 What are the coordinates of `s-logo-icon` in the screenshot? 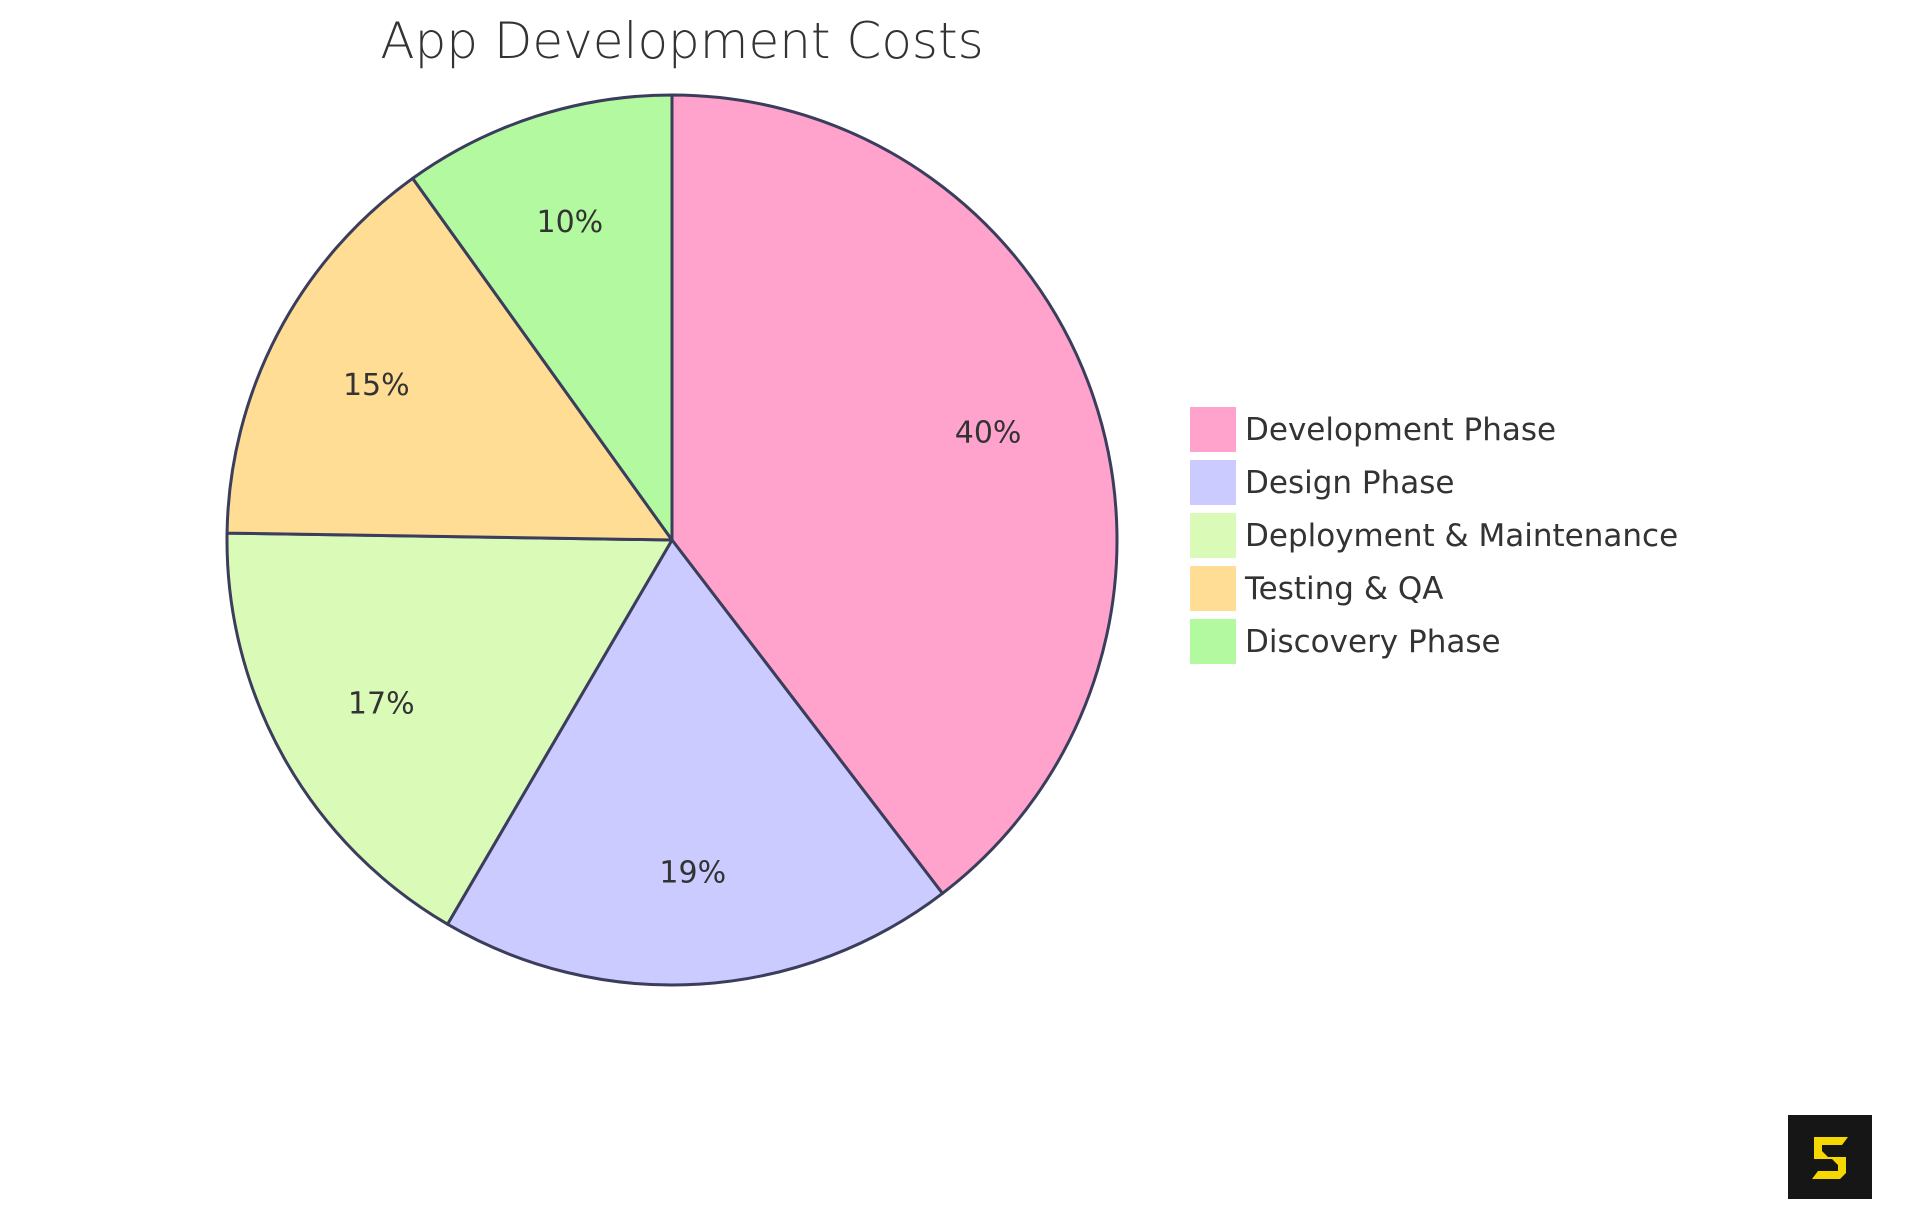 It's located at (1830, 1158).